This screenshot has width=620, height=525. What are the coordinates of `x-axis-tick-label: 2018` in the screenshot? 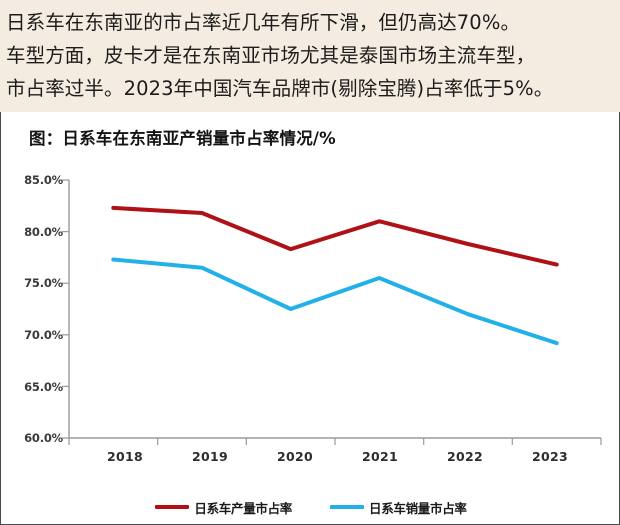 It's located at (125, 456).